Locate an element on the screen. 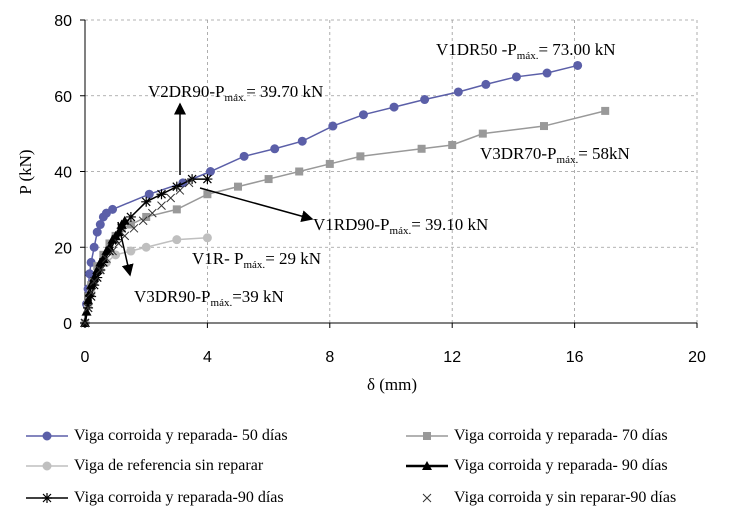  y-tick-label: 0 is located at coordinates (67, 324).